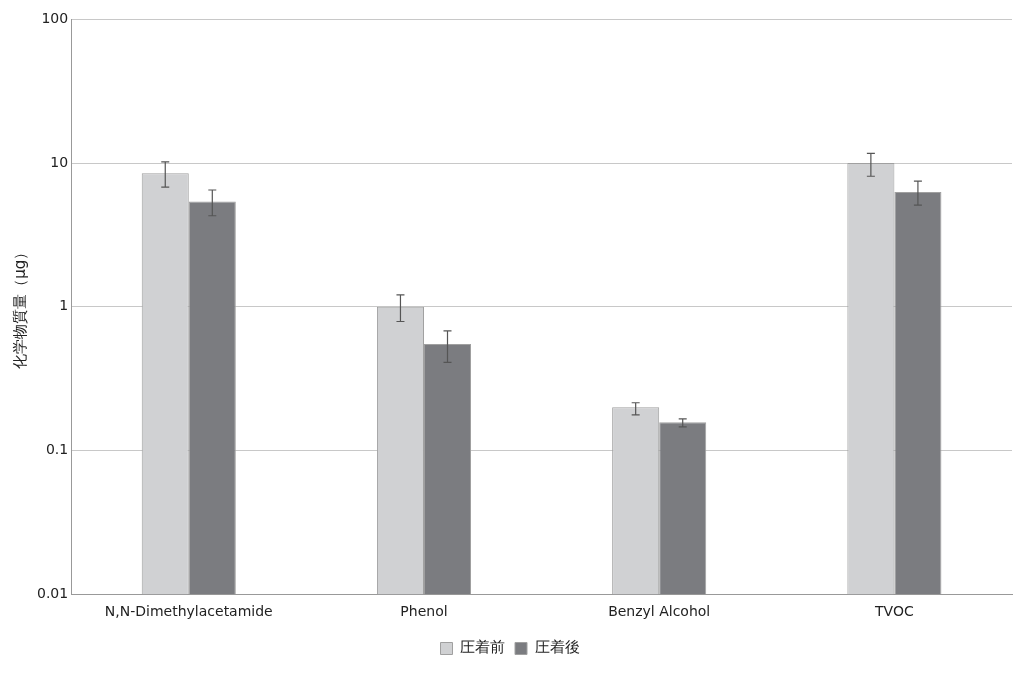  Describe the element at coordinates (53, 592) in the screenshot. I see `y-tick-label: 0.01` at that location.